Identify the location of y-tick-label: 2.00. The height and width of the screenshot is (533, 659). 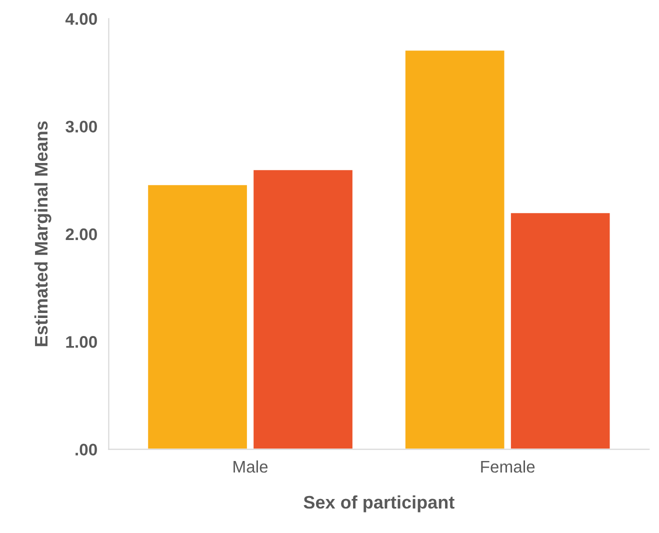
(81, 234).